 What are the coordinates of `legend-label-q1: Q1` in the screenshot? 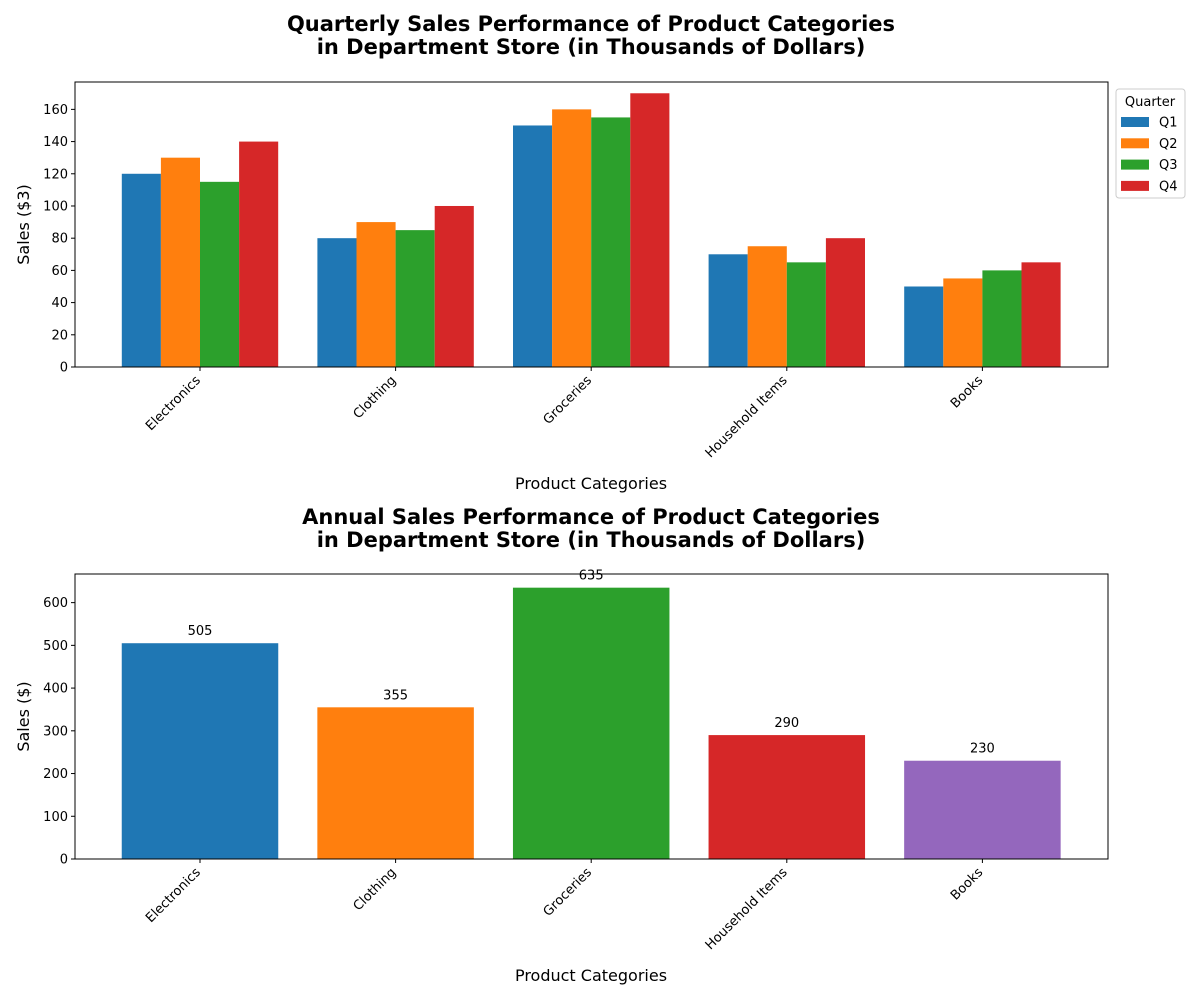 It's located at (1168, 123).